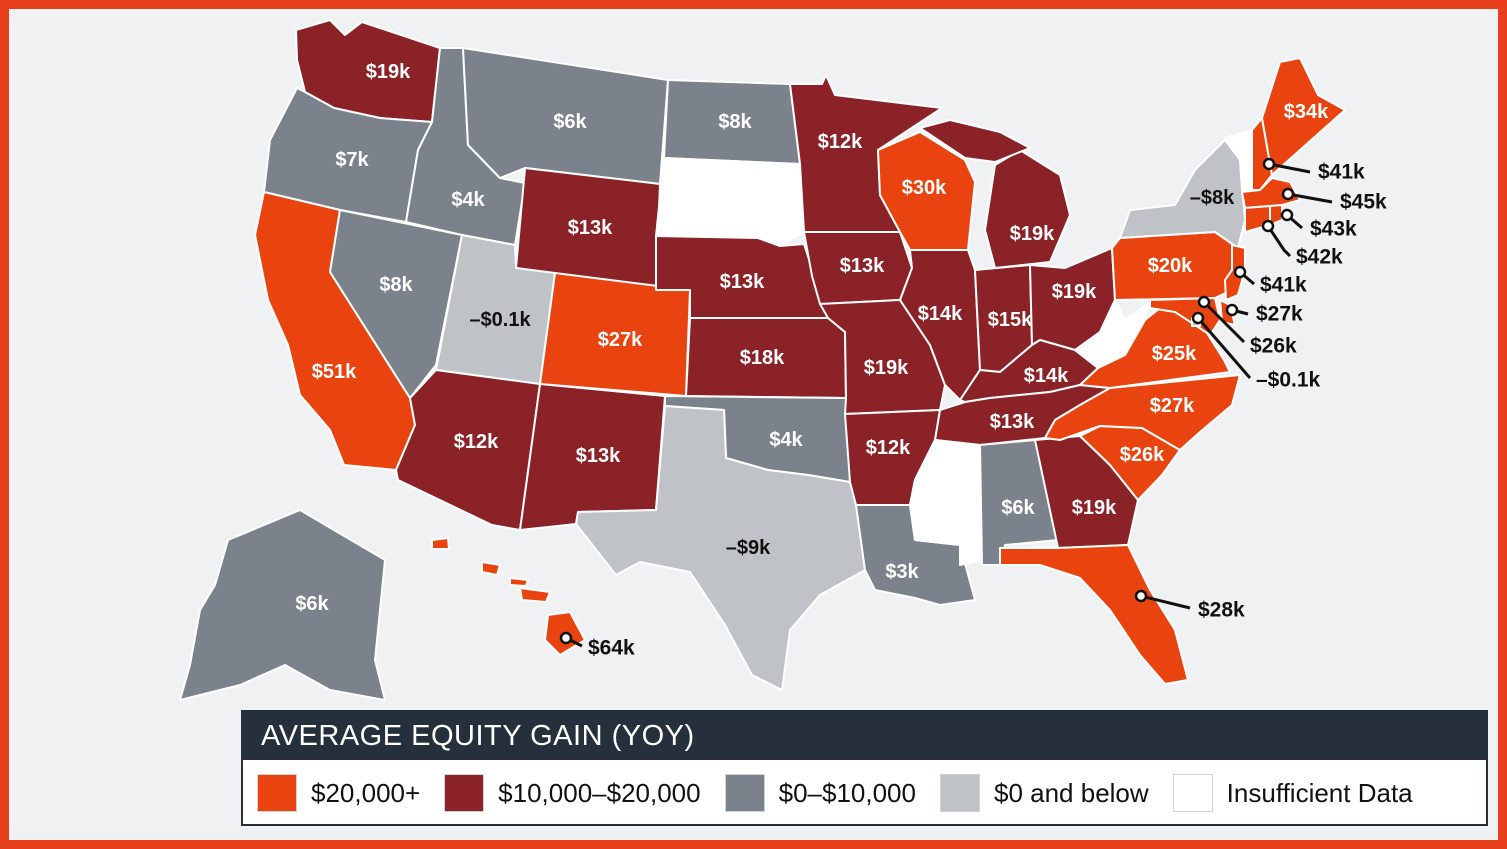  I want to click on state-ri, so click(1276, 215).